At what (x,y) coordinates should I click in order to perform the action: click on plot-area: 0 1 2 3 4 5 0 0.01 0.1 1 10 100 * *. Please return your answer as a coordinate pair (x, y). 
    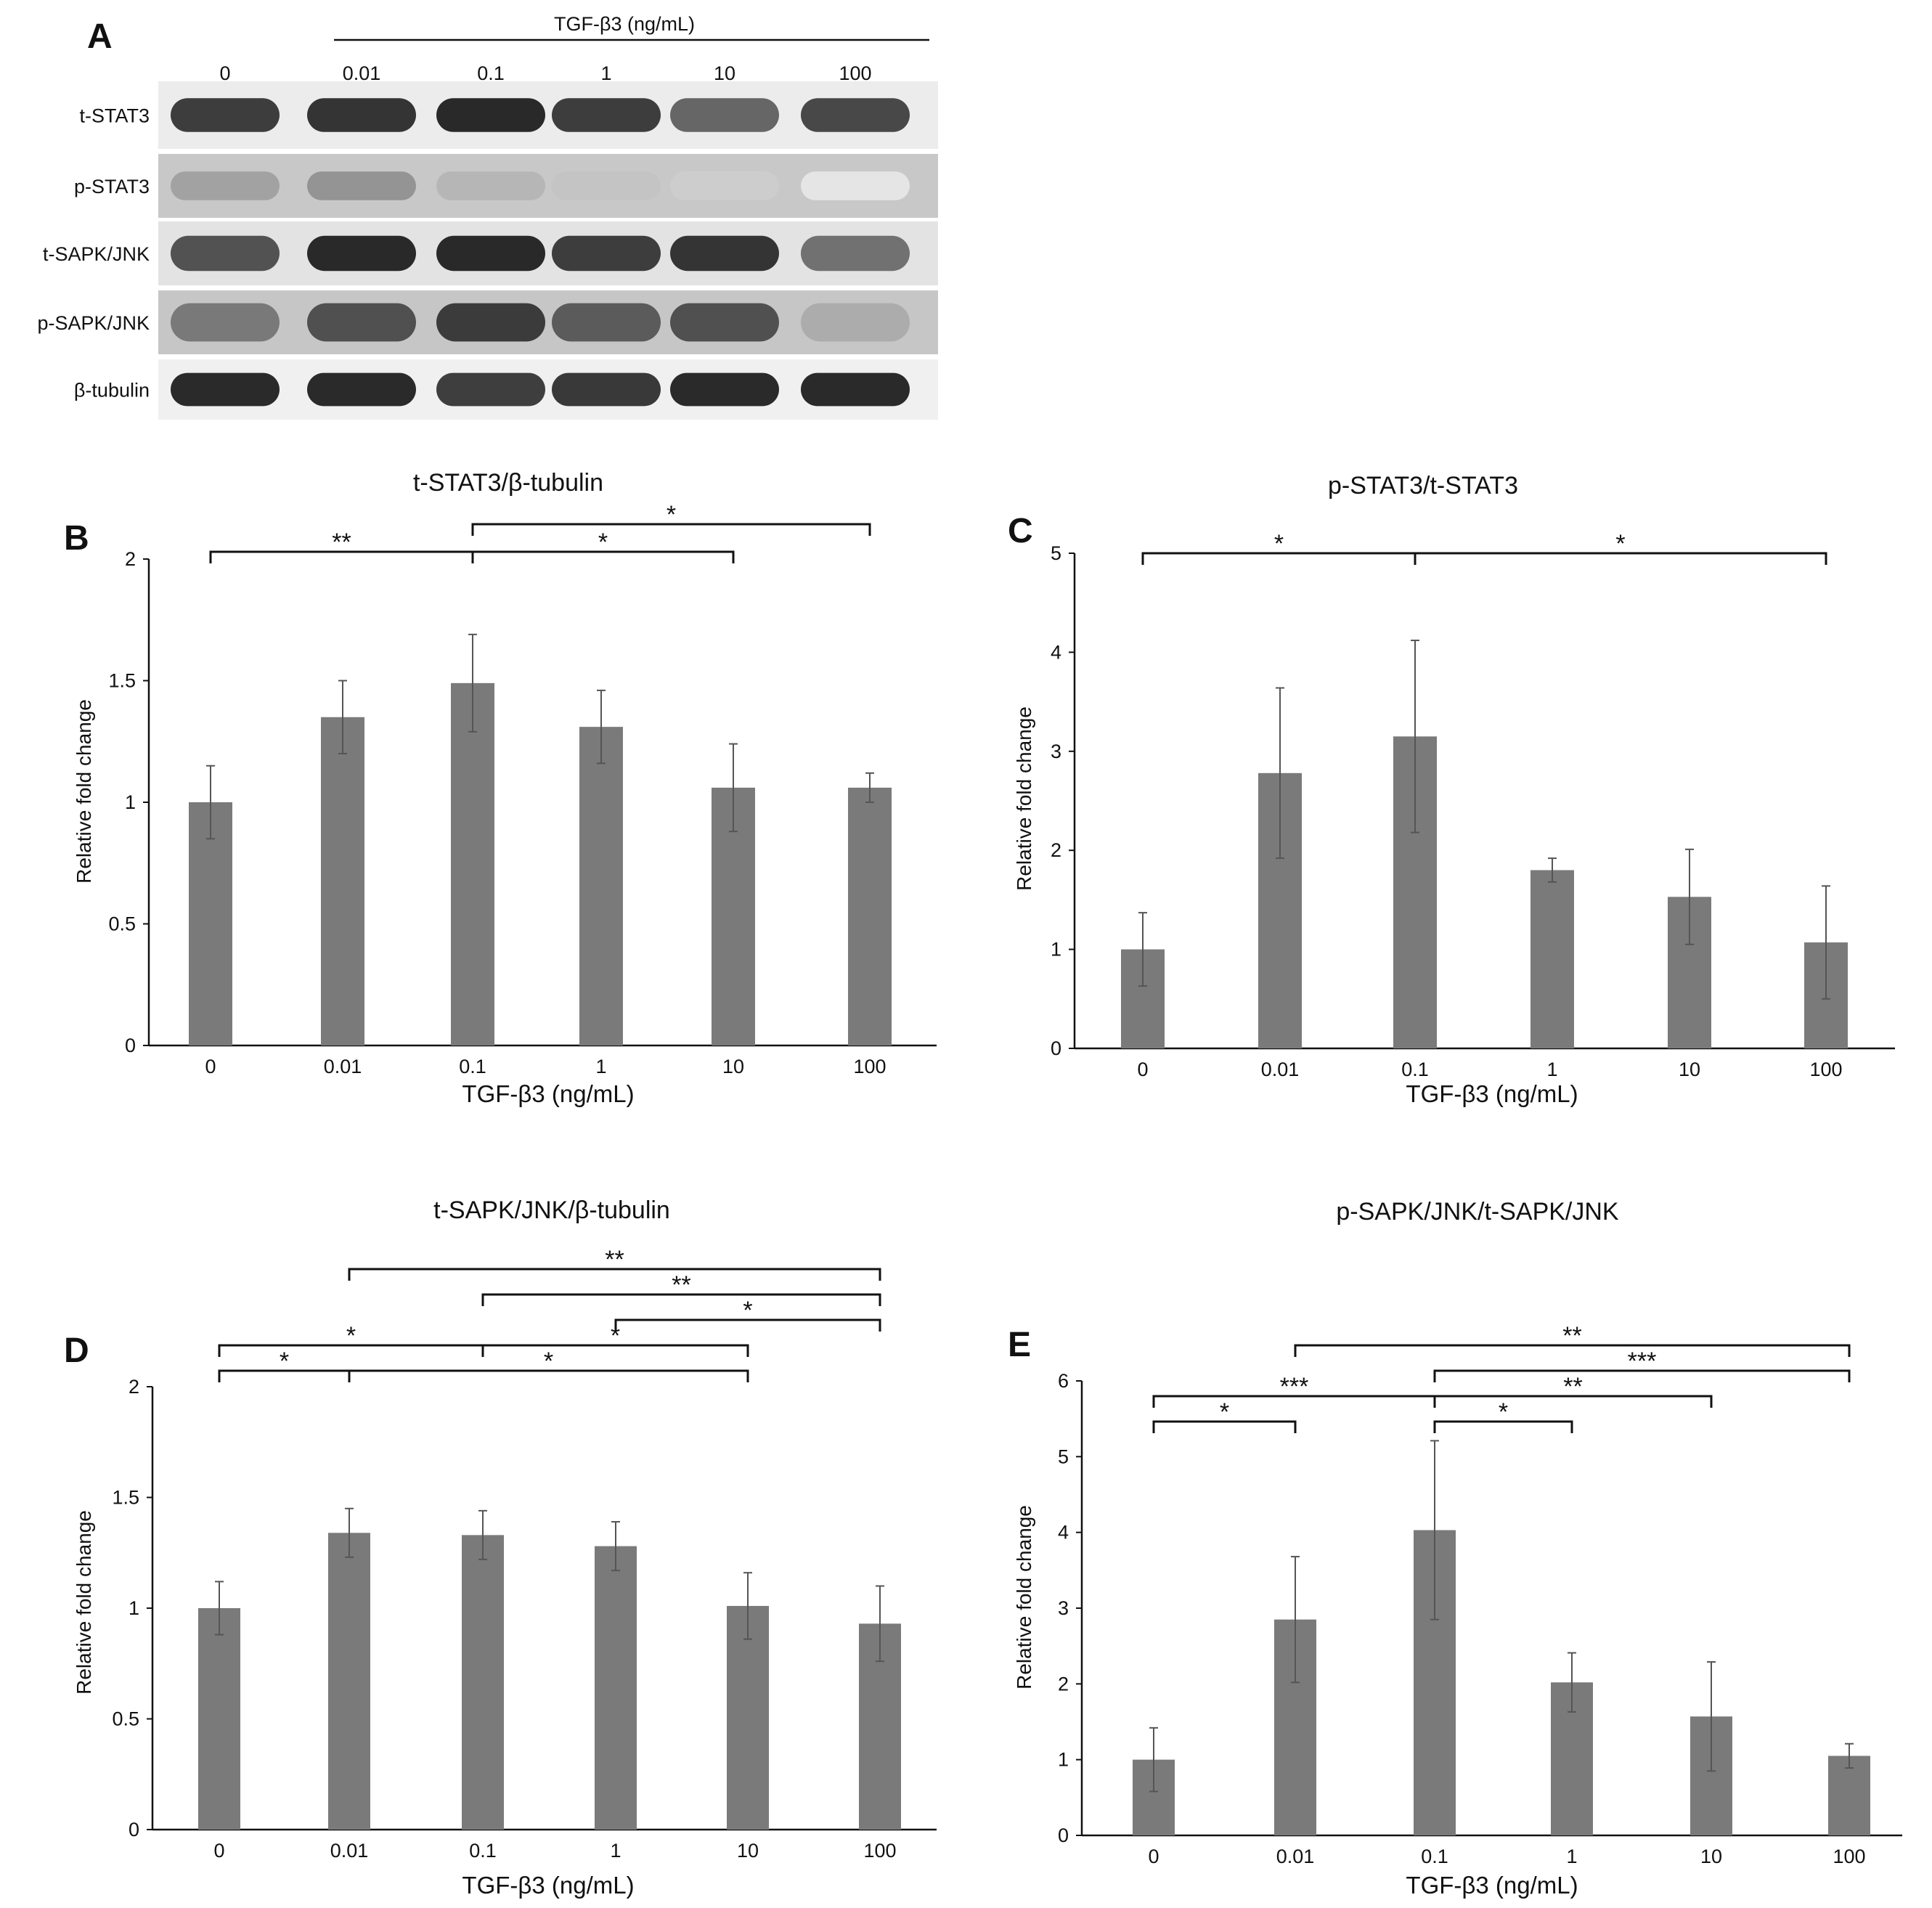
    Looking at the image, I should click on (1473, 805).